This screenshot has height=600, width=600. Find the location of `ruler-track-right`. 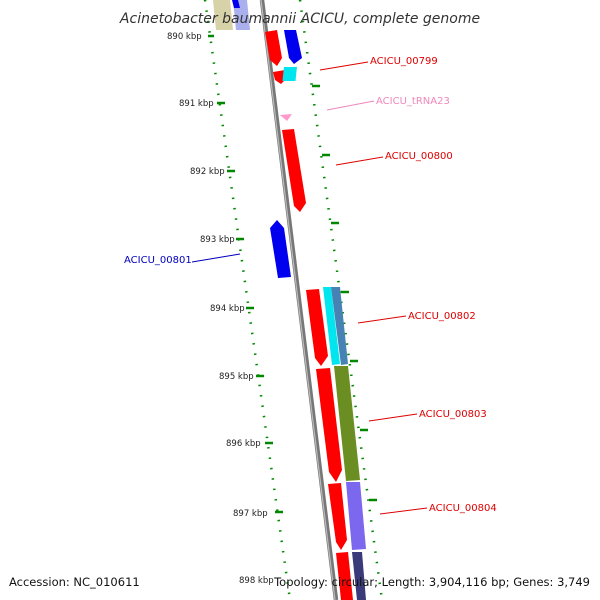

ruler-track-right is located at coordinates (341, 300).